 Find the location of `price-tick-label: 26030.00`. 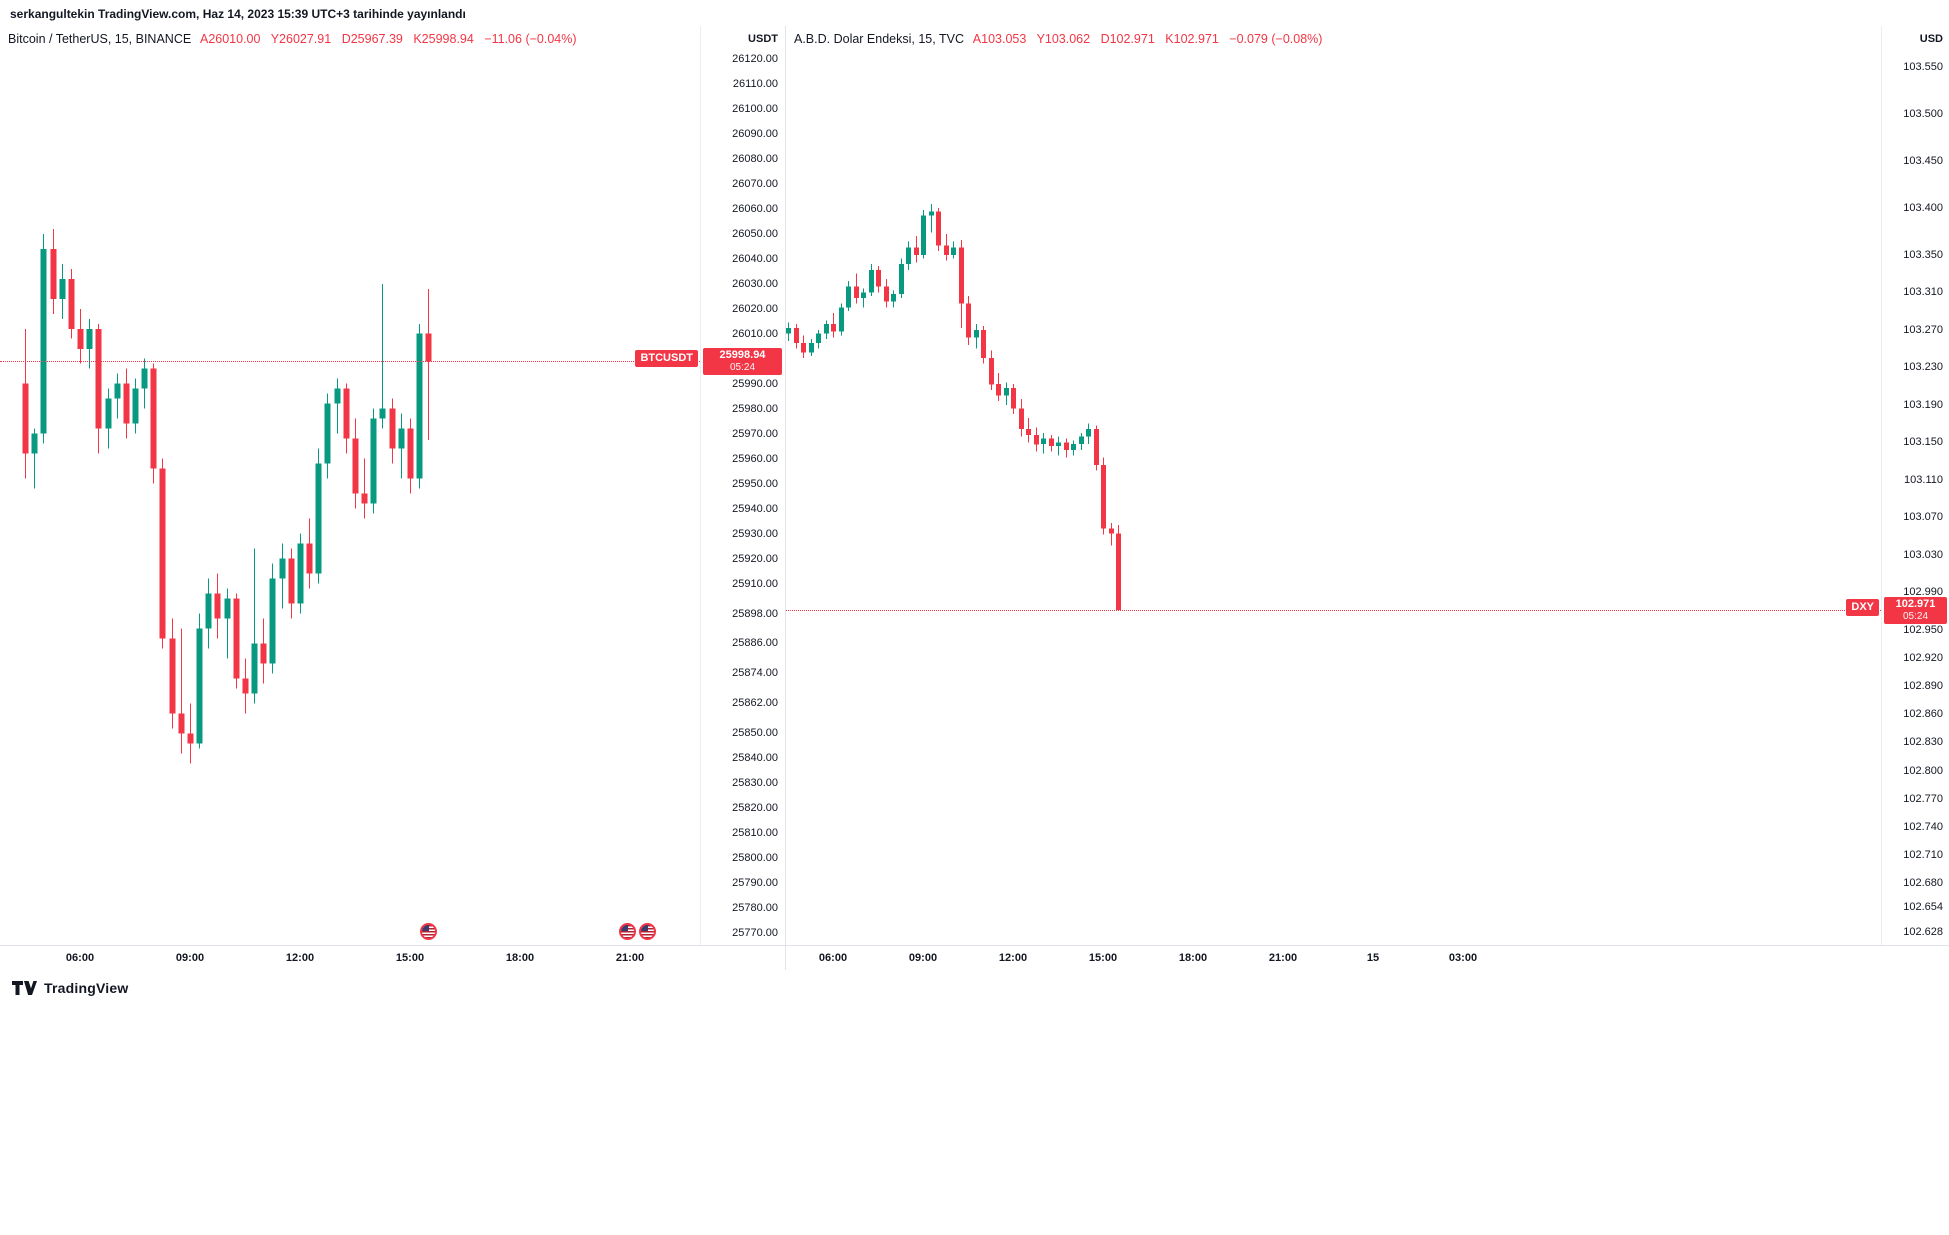

price-tick-label: 26030.00 is located at coordinates (755, 284).